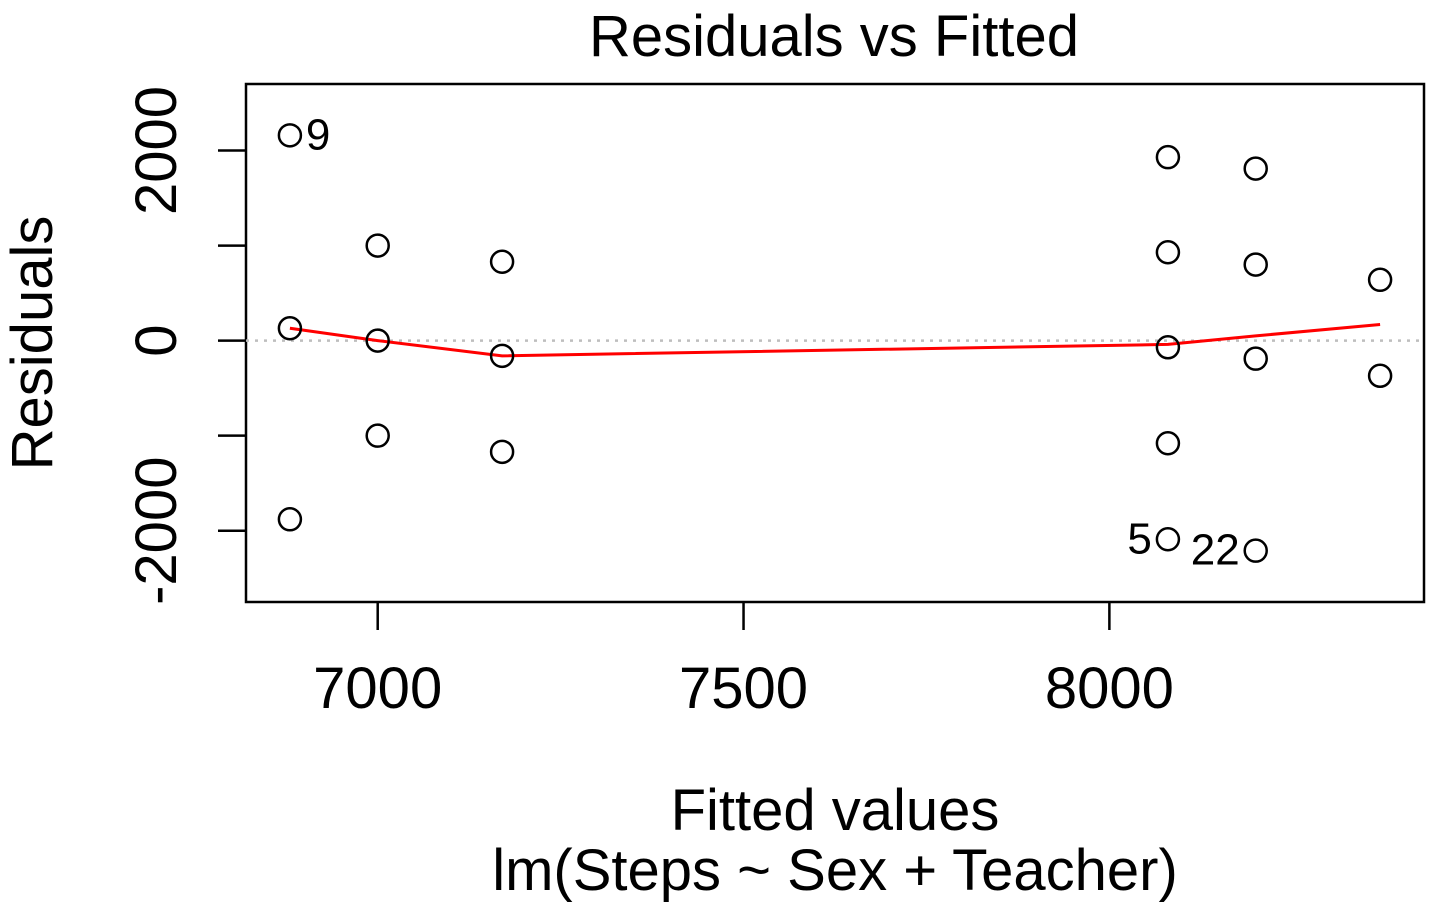  I want to click on x-tick-label-0: 7000, so click(377, 688).